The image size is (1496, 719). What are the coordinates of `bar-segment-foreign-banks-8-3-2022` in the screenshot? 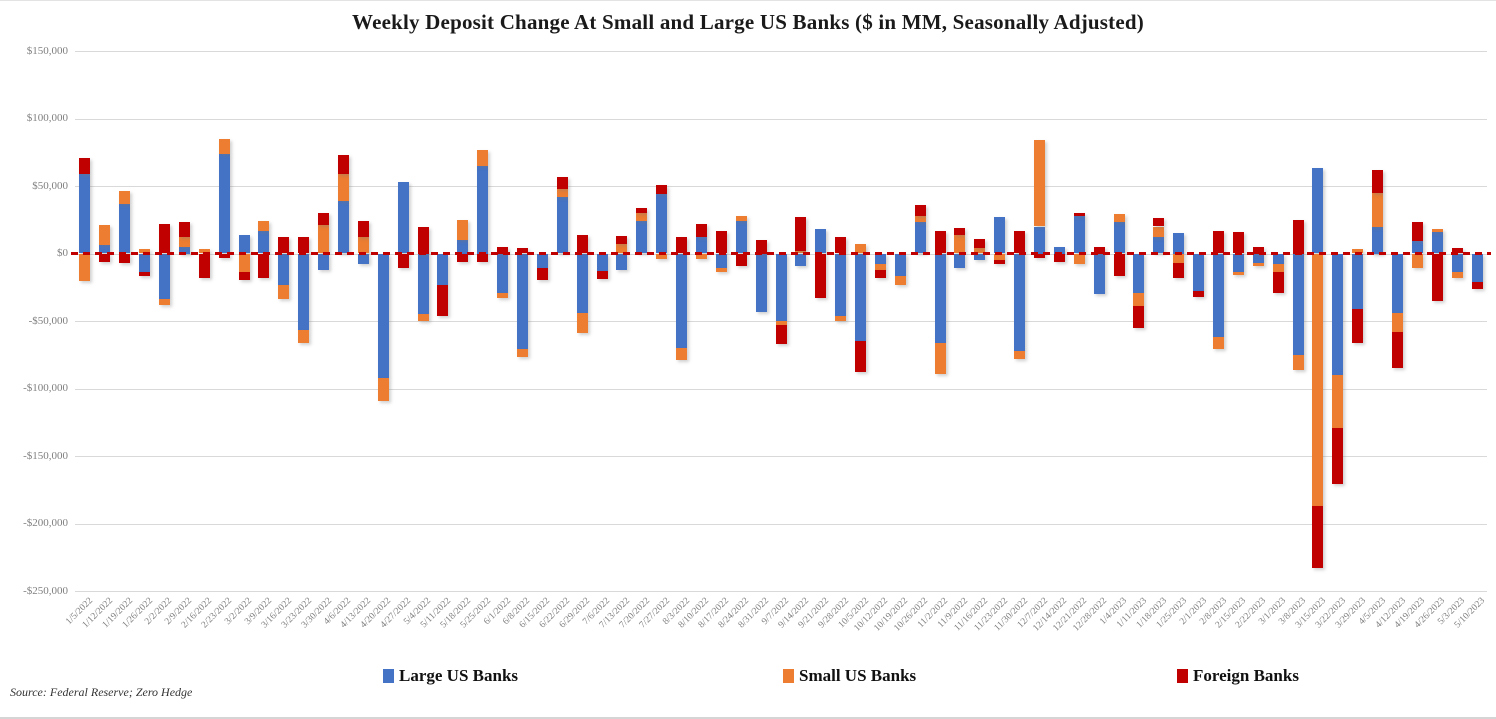 It's located at (682, 245).